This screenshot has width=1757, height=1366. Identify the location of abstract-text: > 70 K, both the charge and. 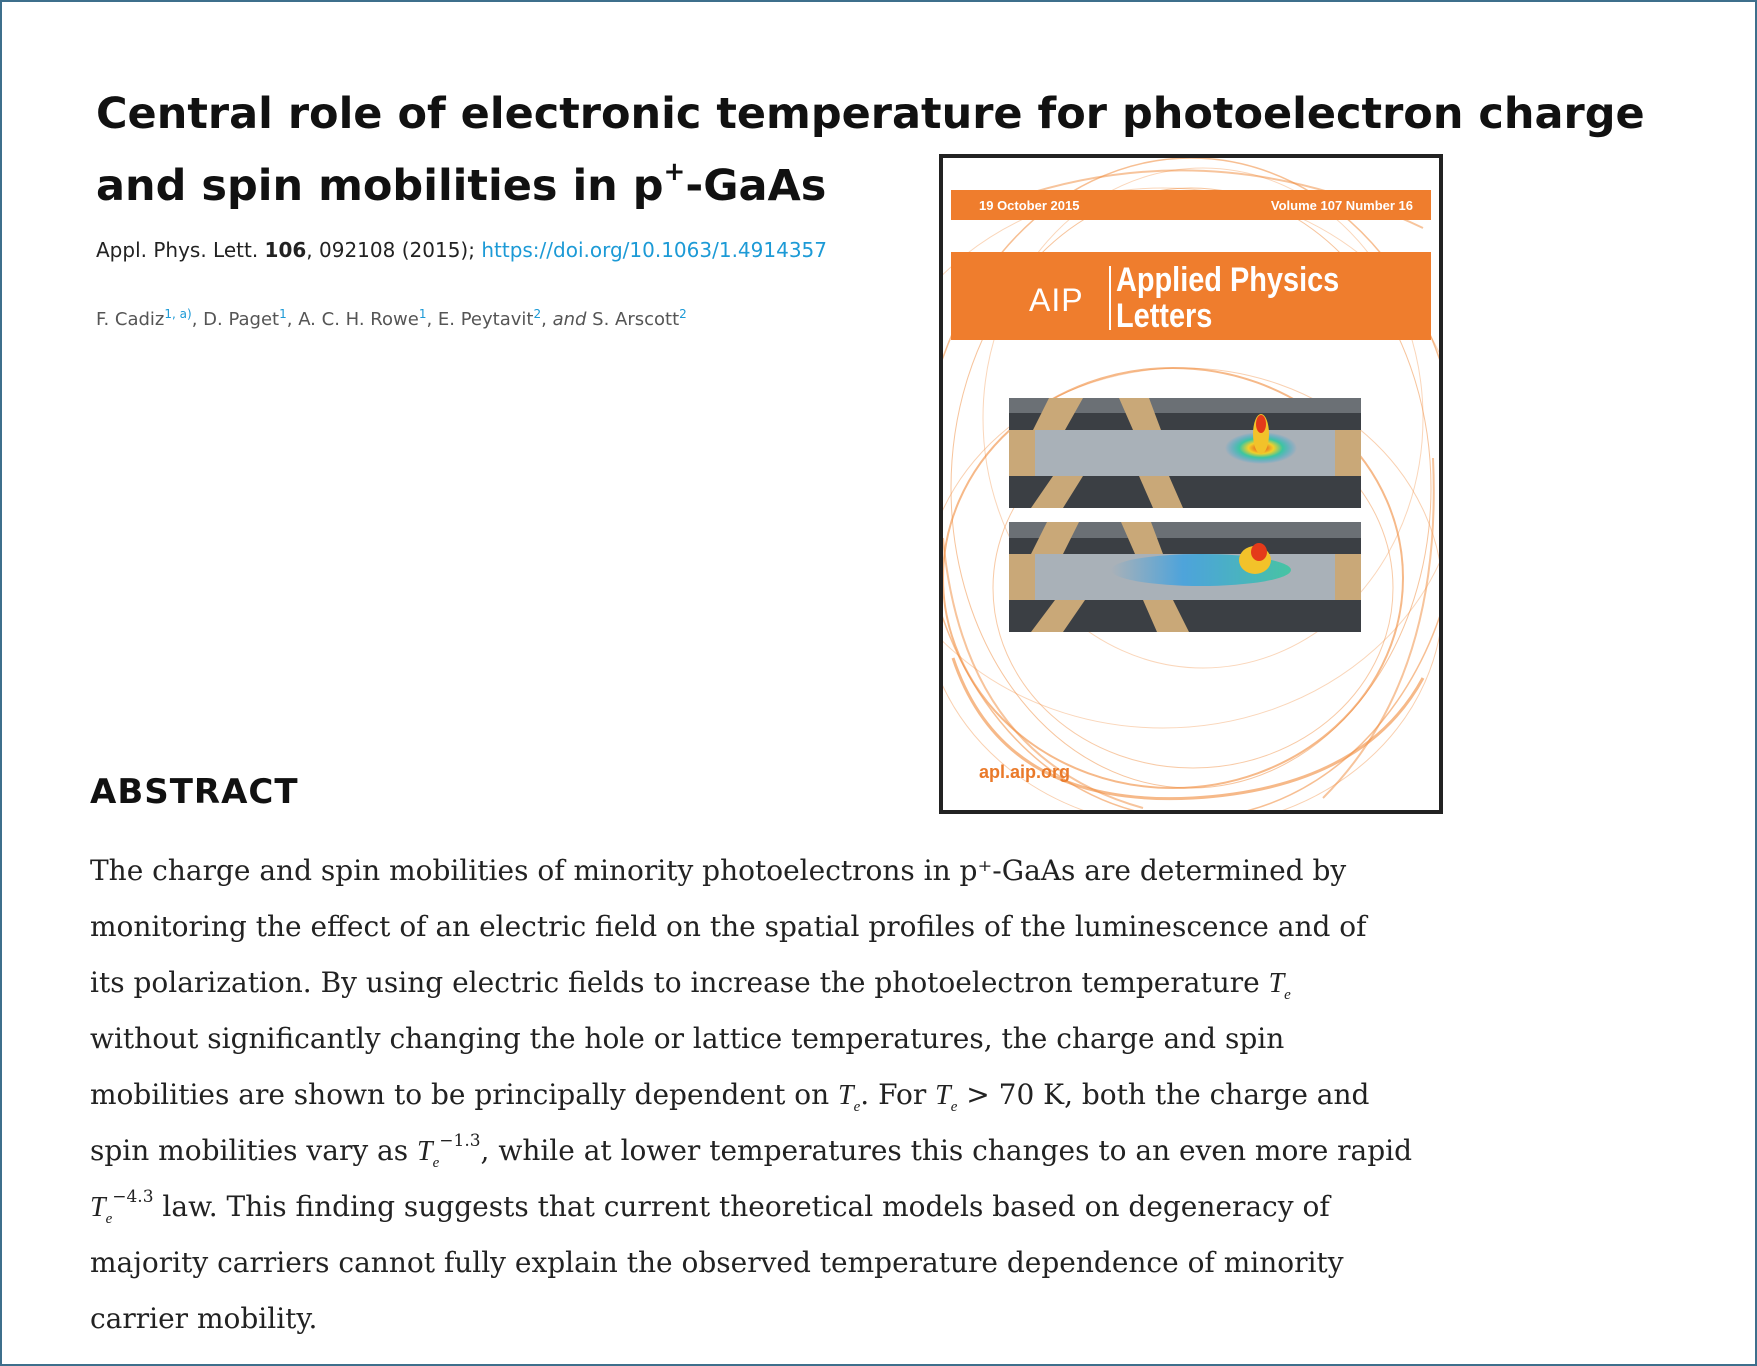
(1163, 1094).